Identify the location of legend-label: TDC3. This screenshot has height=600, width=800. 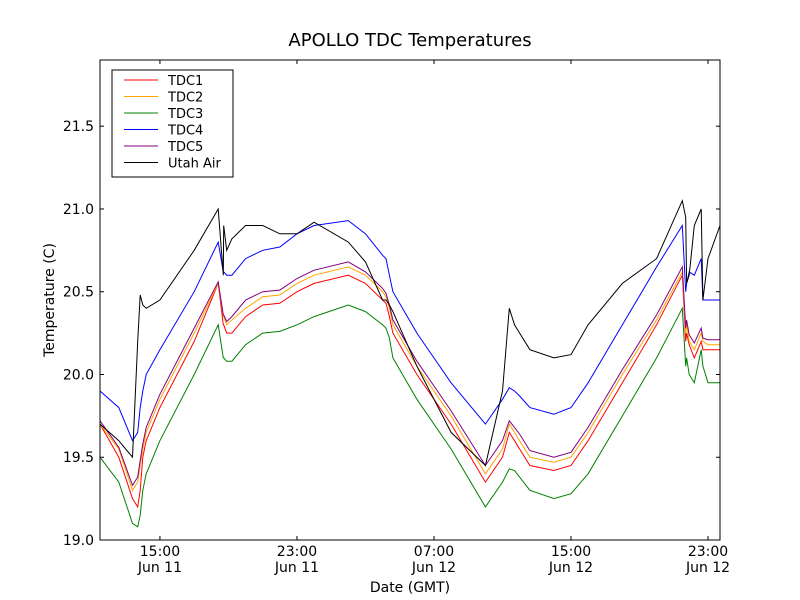
(185, 114).